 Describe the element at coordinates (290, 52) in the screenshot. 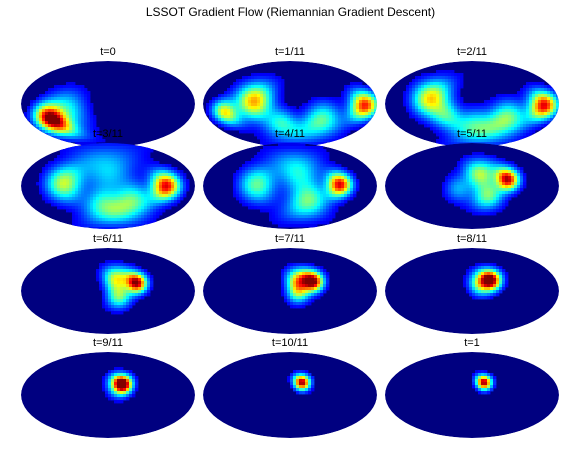

I see `panel-title: t=1/11` at that location.